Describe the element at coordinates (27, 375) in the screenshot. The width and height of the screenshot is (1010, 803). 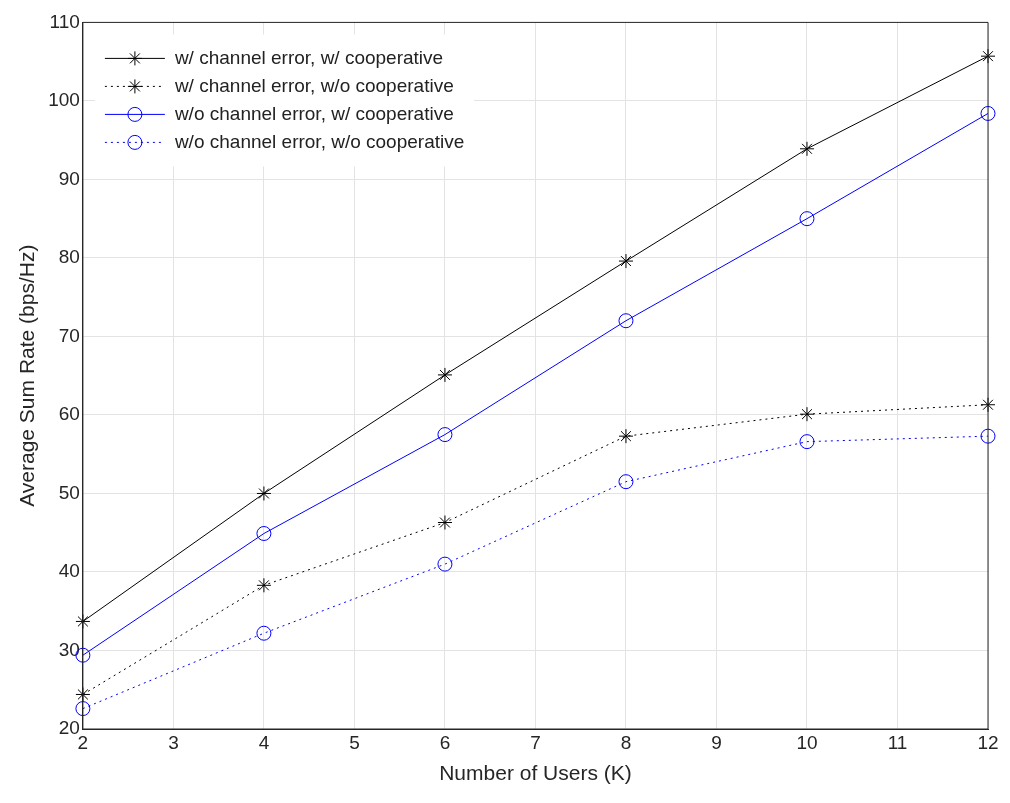
I see `y-axis-title: Average Sum Rate (bps/Hz)` at that location.